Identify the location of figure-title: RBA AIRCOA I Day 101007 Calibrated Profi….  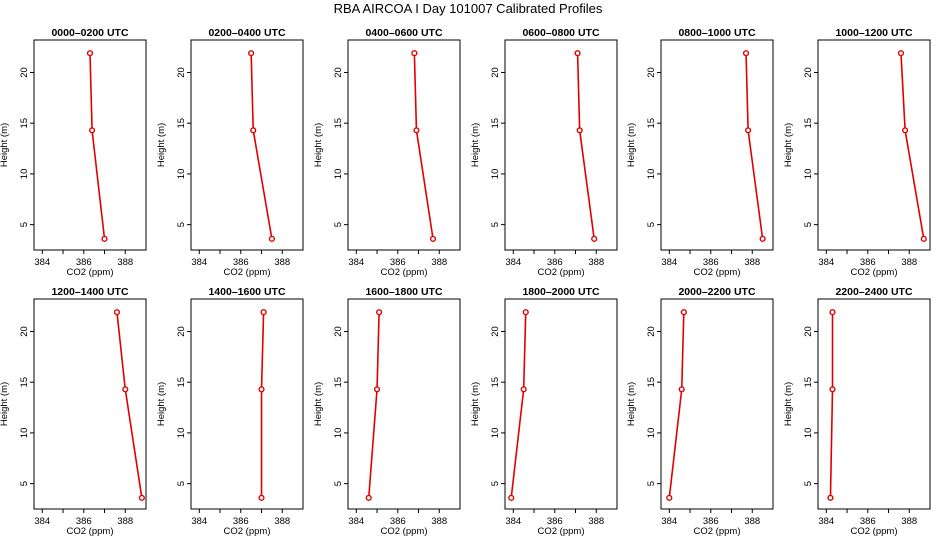
(468, 8).